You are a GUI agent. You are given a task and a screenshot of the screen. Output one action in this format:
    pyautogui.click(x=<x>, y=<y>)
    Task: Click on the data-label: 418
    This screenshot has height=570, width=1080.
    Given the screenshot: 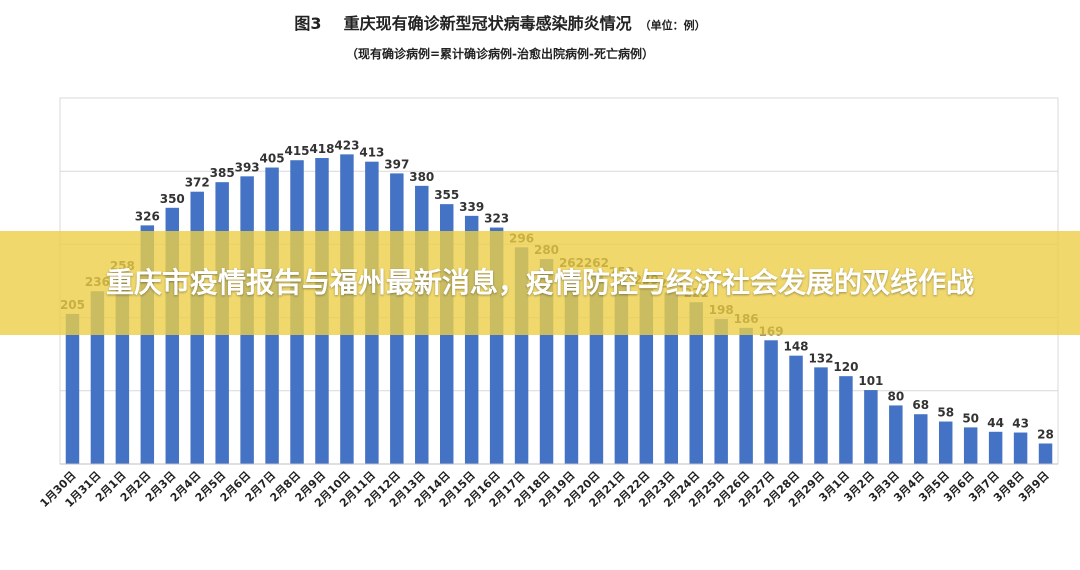 What is the action you would take?
    pyautogui.click(x=321, y=149)
    